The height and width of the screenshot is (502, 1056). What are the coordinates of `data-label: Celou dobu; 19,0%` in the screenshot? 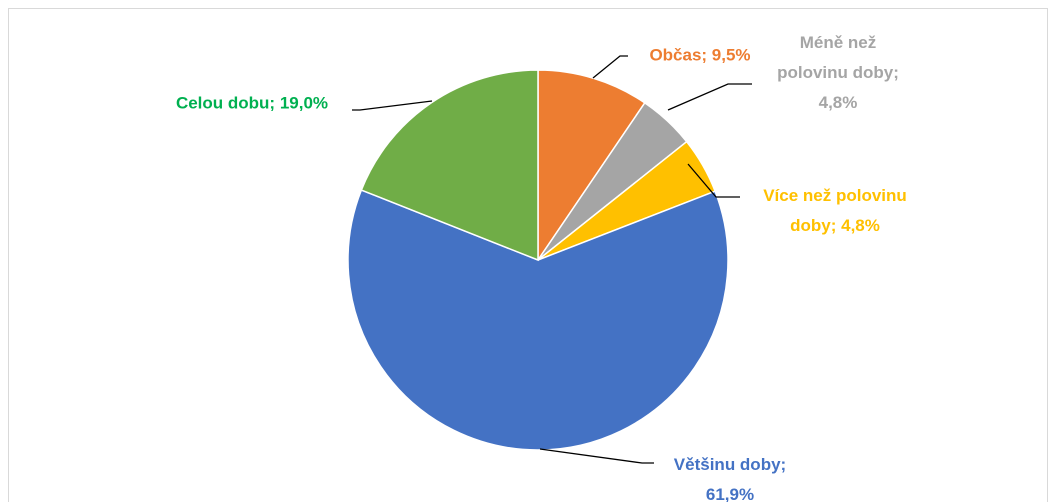 It's located at (252, 102).